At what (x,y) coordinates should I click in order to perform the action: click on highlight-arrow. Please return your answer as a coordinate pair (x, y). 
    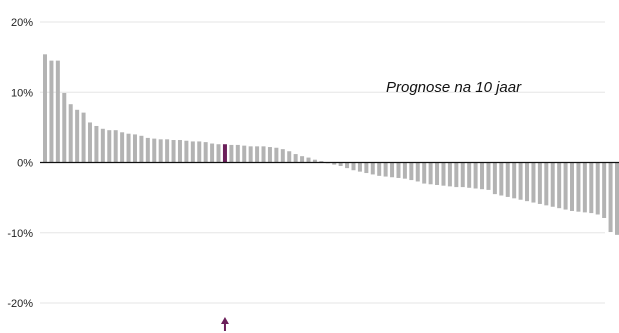
    Looking at the image, I should click on (224, 324).